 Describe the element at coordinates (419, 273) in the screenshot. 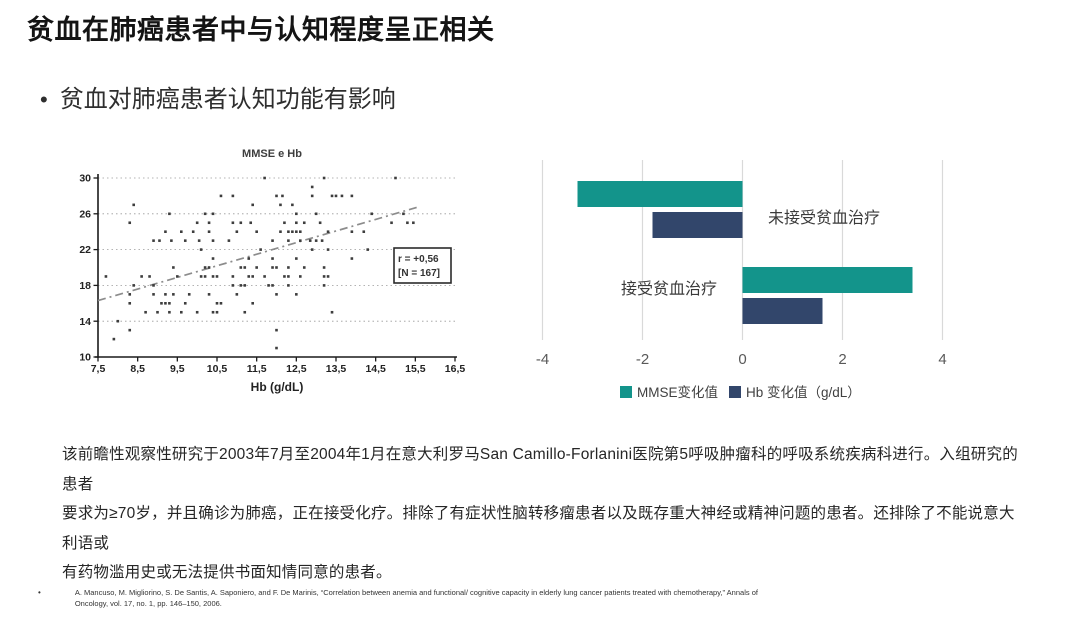

I see `svg-text: [N = 167]` at that location.